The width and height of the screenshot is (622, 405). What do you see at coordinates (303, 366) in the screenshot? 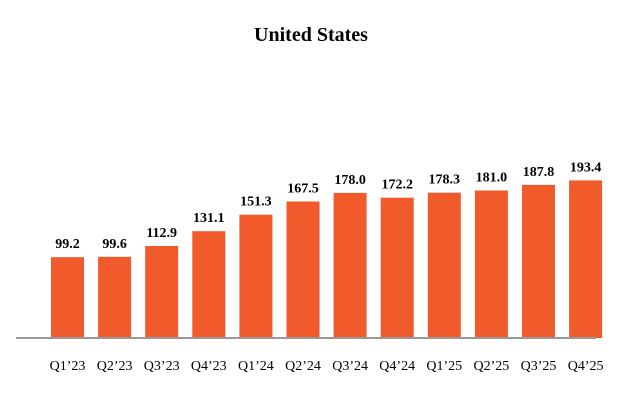
I see `x-tick-label-5: Q2’24` at bounding box center [303, 366].